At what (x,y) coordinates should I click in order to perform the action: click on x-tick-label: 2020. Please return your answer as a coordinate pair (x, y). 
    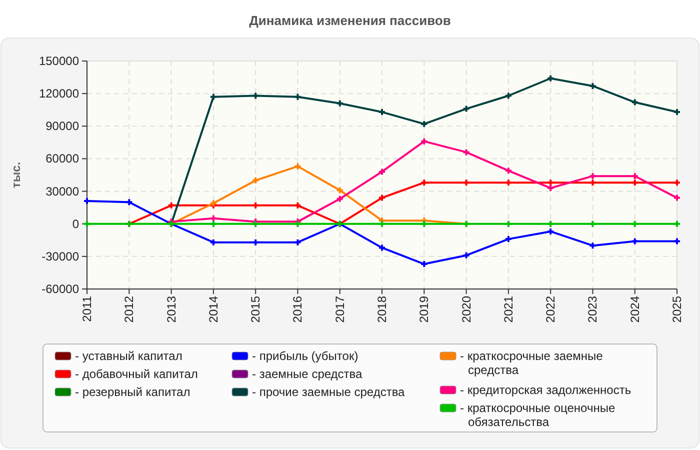
    Looking at the image, I should click on (466, 309).